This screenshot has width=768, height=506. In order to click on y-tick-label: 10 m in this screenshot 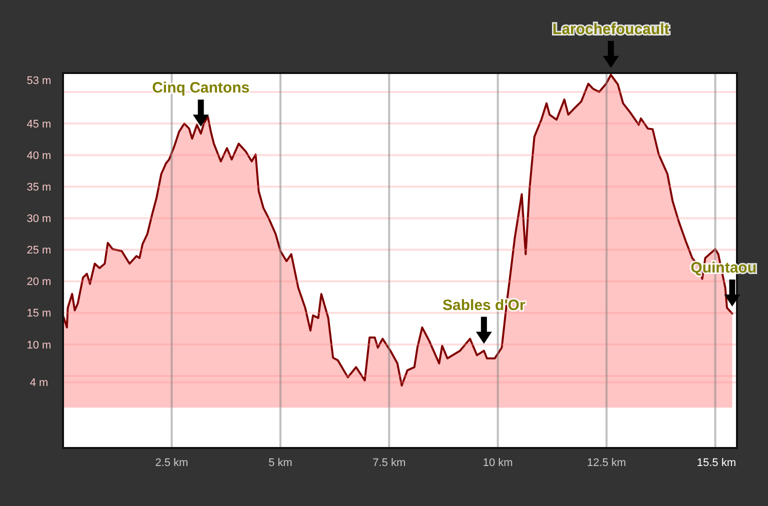, I will do `click(39, 345)`.